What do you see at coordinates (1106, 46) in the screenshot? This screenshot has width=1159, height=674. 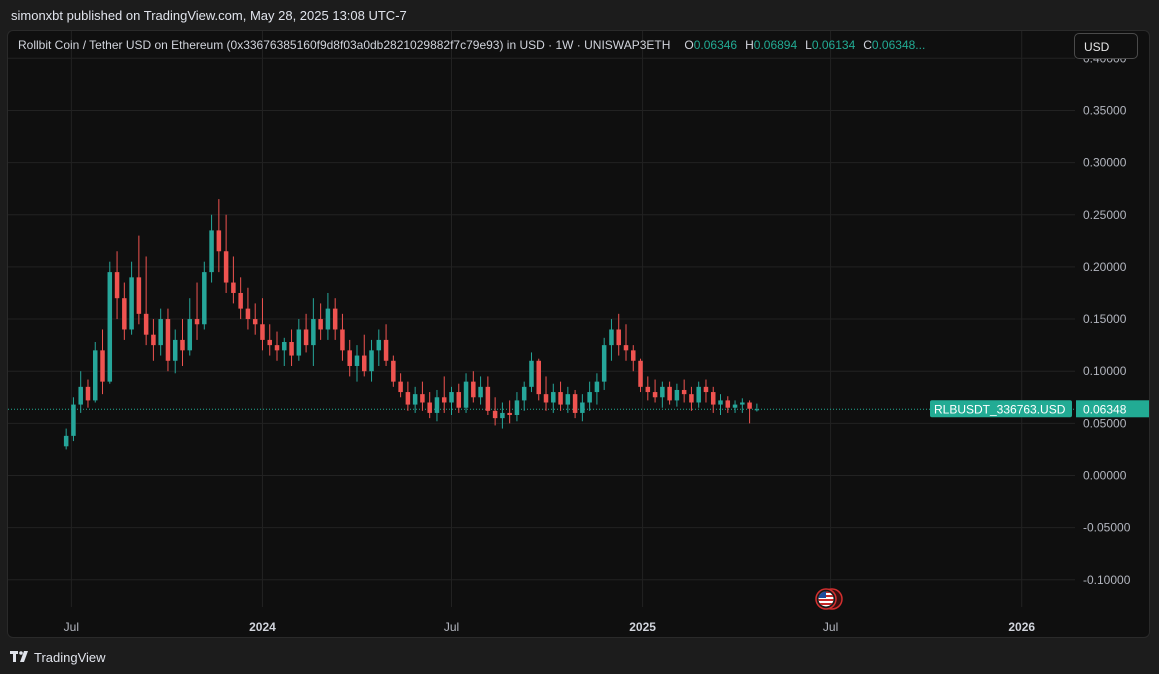 I see `currency-button: USD` at bounding box center [1106, 46].